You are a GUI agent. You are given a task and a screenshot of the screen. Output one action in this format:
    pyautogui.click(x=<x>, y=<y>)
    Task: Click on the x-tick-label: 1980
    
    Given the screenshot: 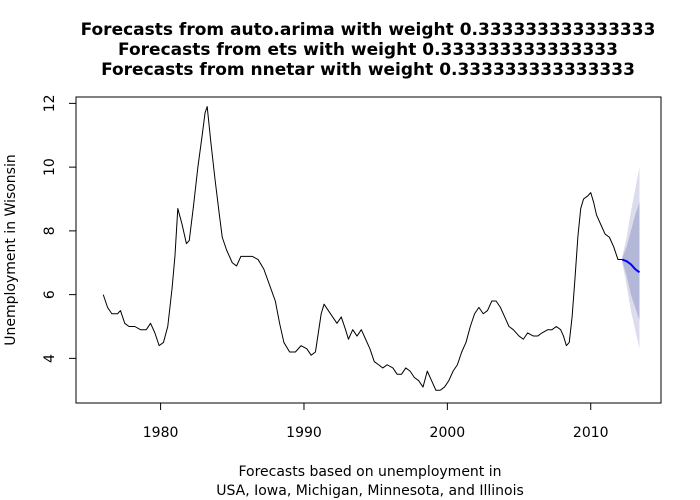 What is the action you would take?
    pyautogui.click(x=161, y=433)
    